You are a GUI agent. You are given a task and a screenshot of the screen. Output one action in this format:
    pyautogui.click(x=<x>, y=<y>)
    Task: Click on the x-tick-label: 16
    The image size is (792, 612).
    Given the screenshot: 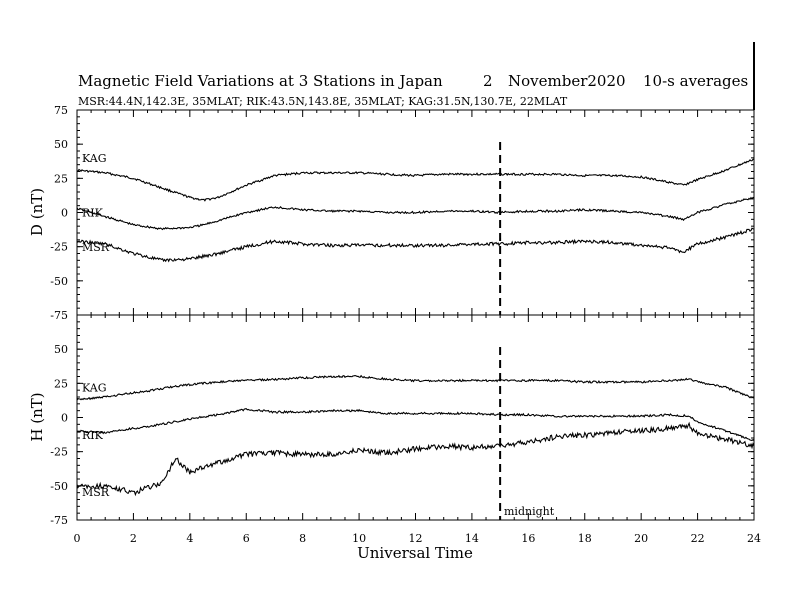 What is the action you would take?
    pyautogui.click(x=528, y=538)
    